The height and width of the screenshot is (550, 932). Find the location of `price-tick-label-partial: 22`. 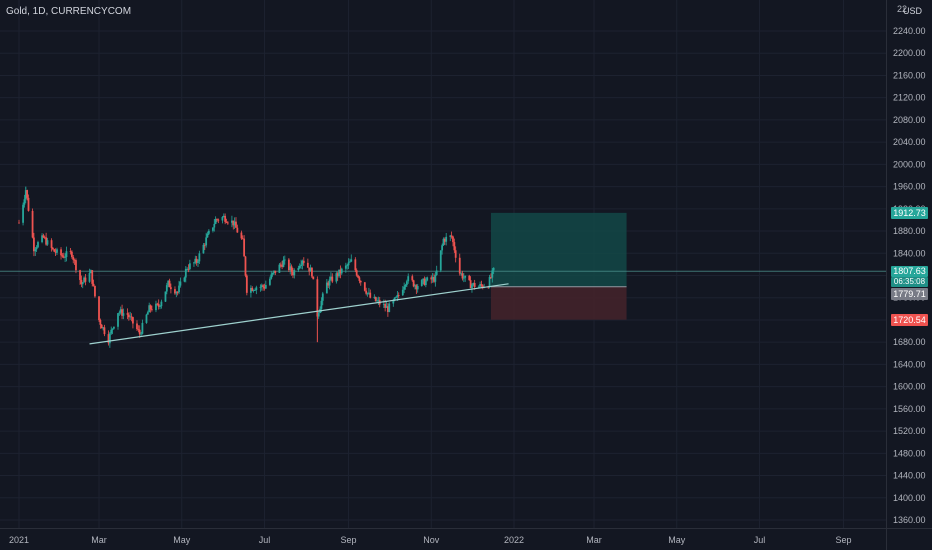

price-tick-label-partial: 22 is located at coordinates (902, 9).